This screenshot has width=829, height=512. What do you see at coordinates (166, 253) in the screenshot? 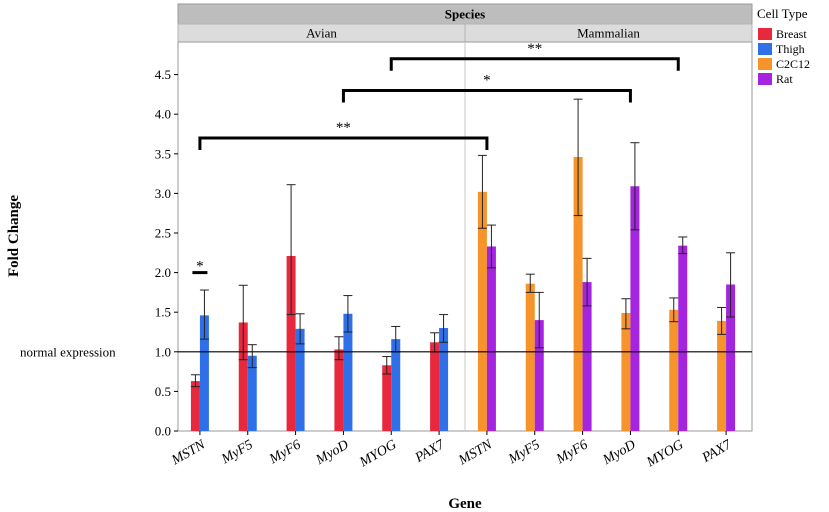
I see `y-axis: 0.0 0.5 1.0 1.5 2.0 2.5 3.0 3.5 4.0 4.5` at bounding box center [166, 253].